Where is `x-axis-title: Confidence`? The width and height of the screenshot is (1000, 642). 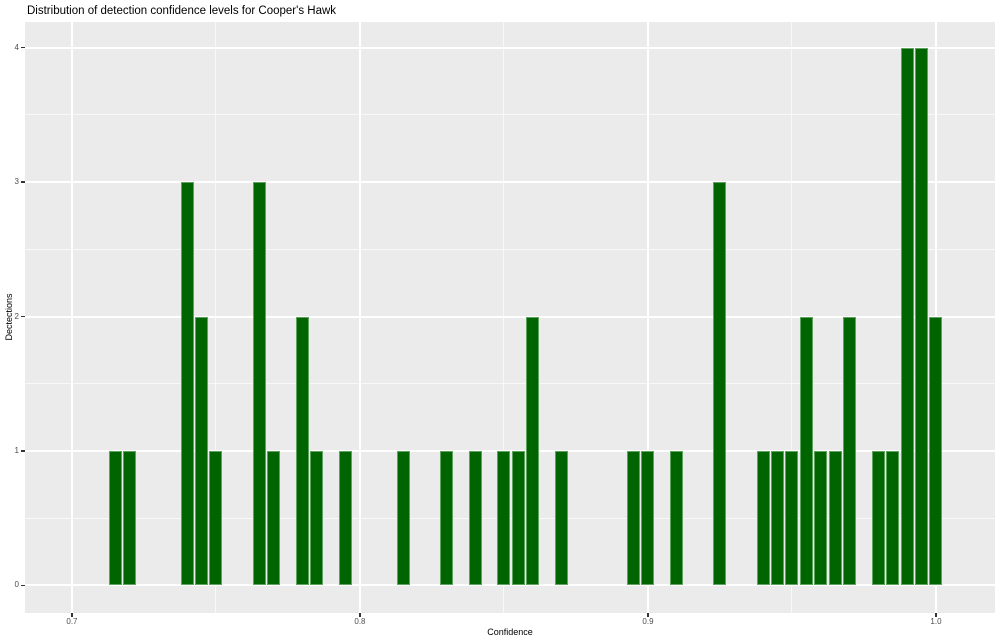 x-axis-title: Confidence is located at coordinates (510, 632).